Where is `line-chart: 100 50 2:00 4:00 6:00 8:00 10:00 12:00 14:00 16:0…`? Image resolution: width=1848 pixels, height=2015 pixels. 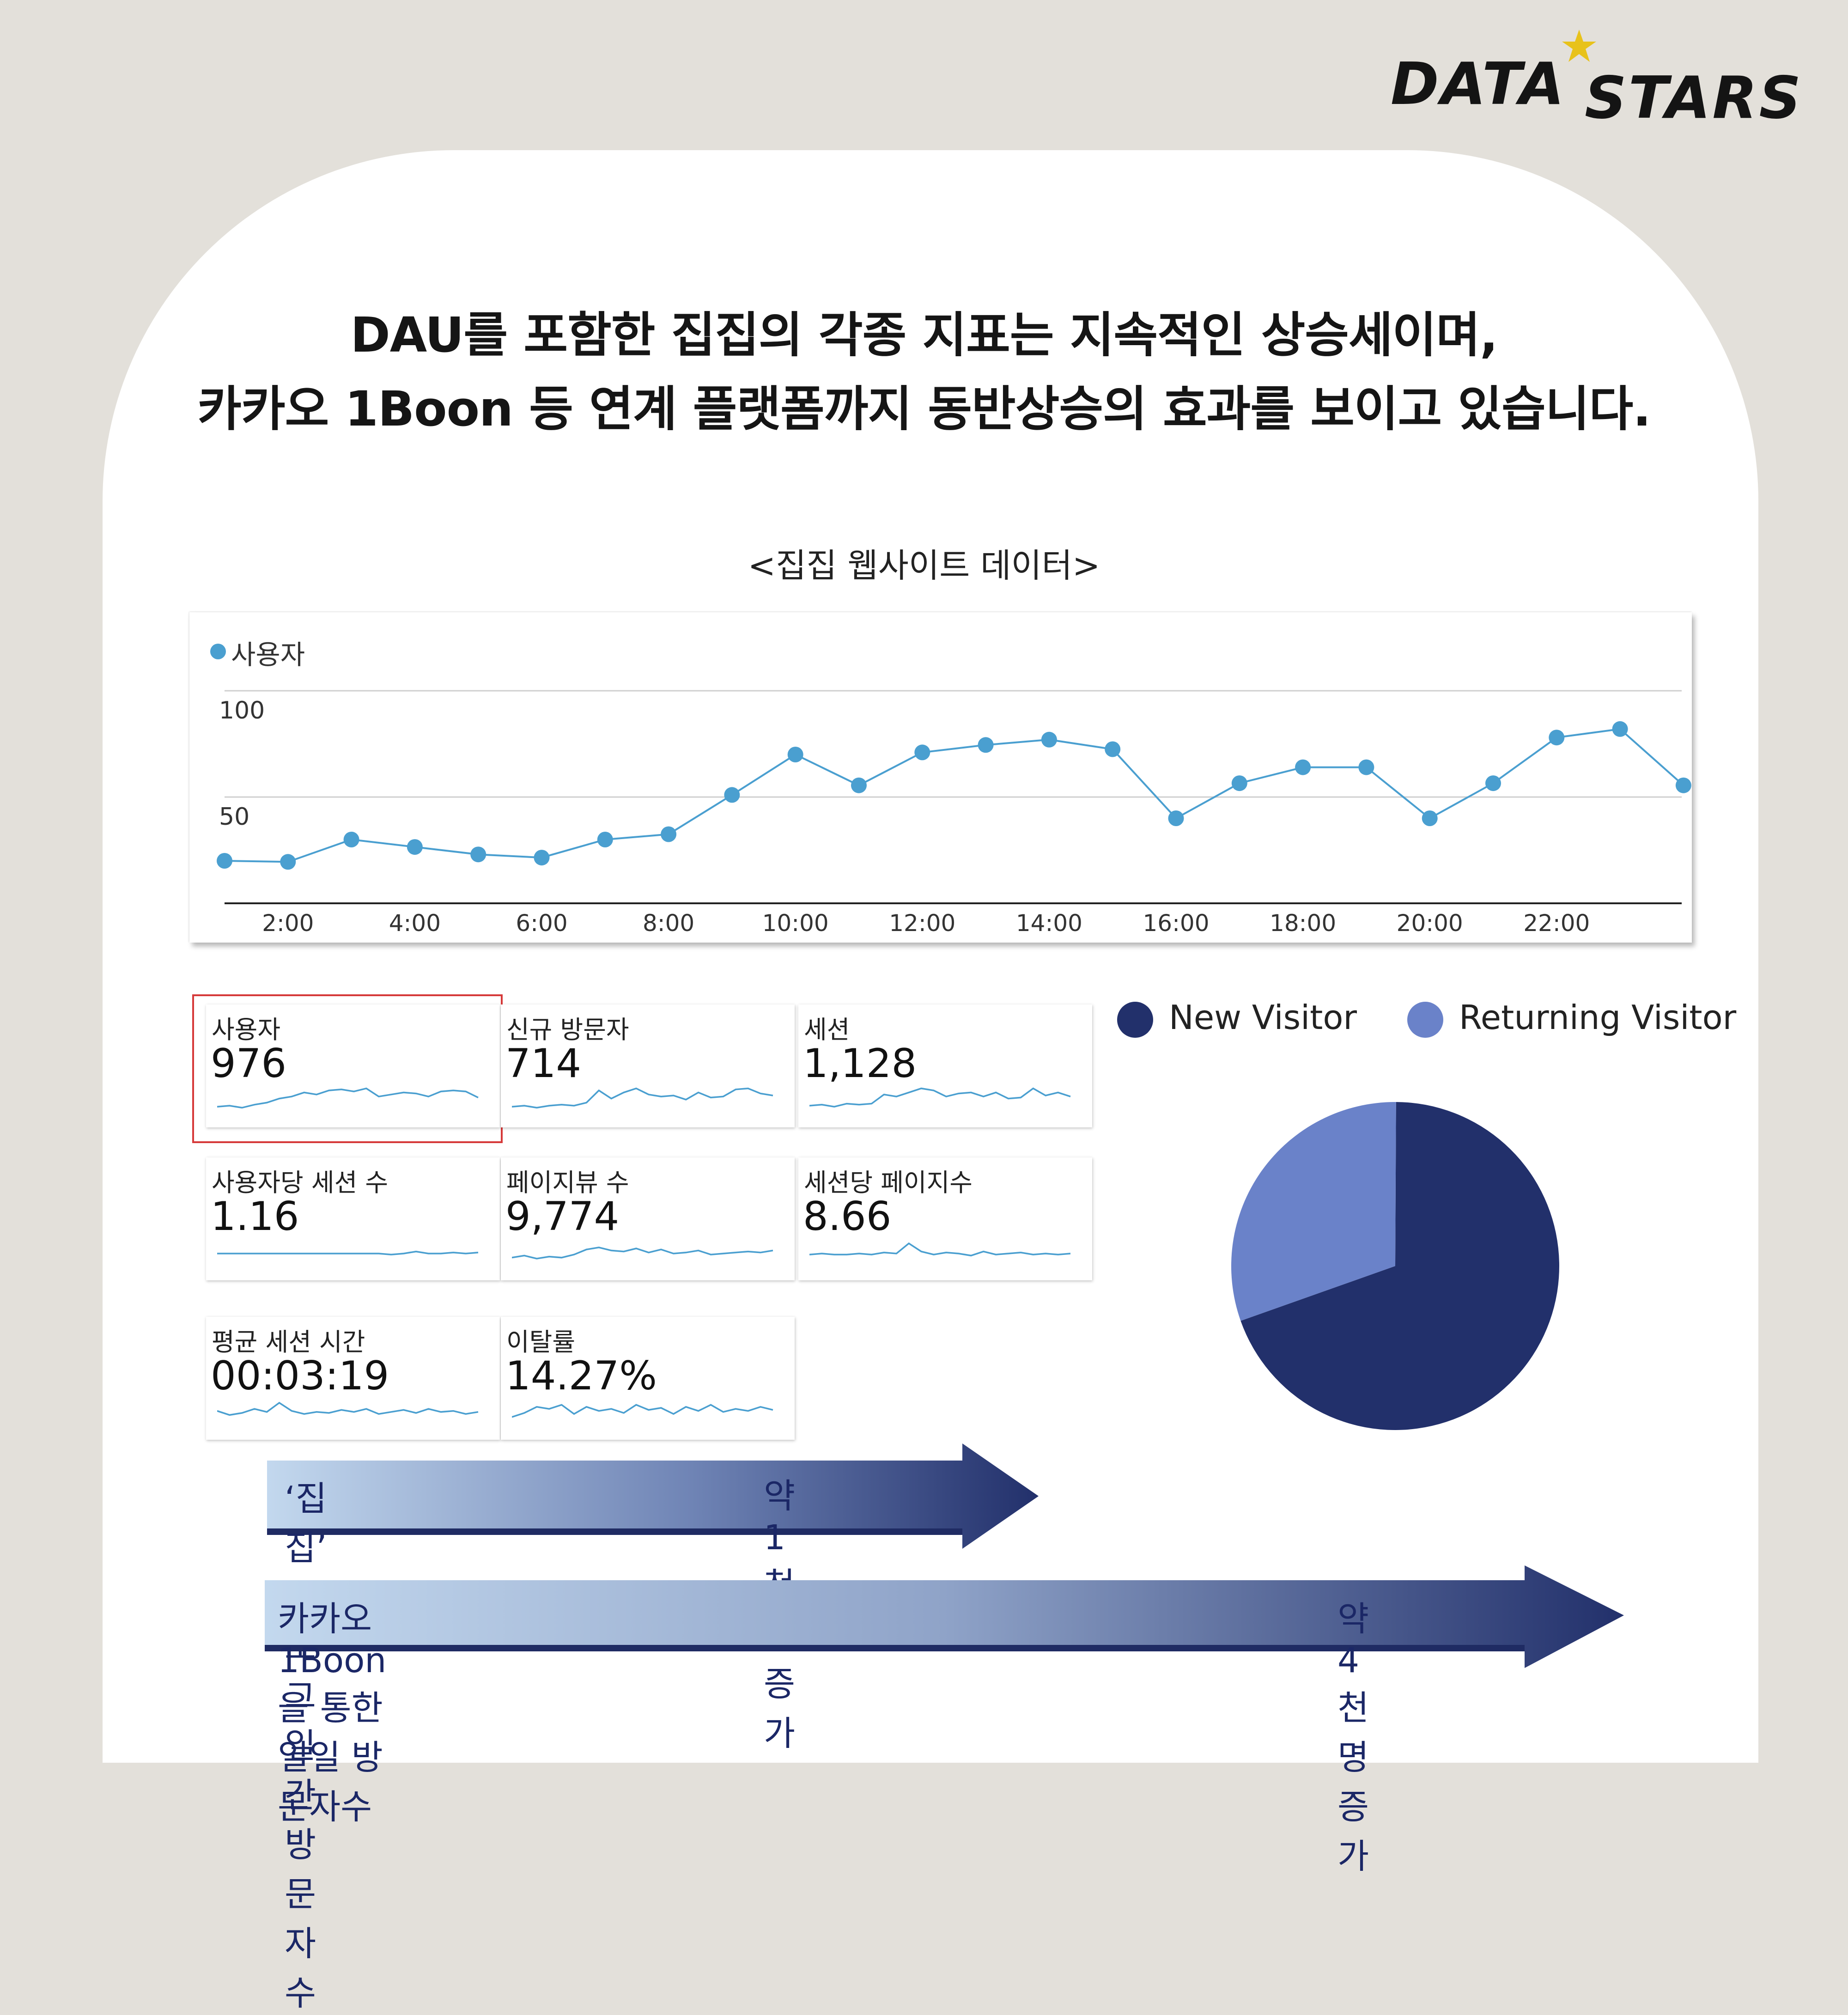
line-chart: 100 50 2:00 4:00 6:00 8:00 10:00 12:00 14:00 16:0… is located at coordinates (954, 813).